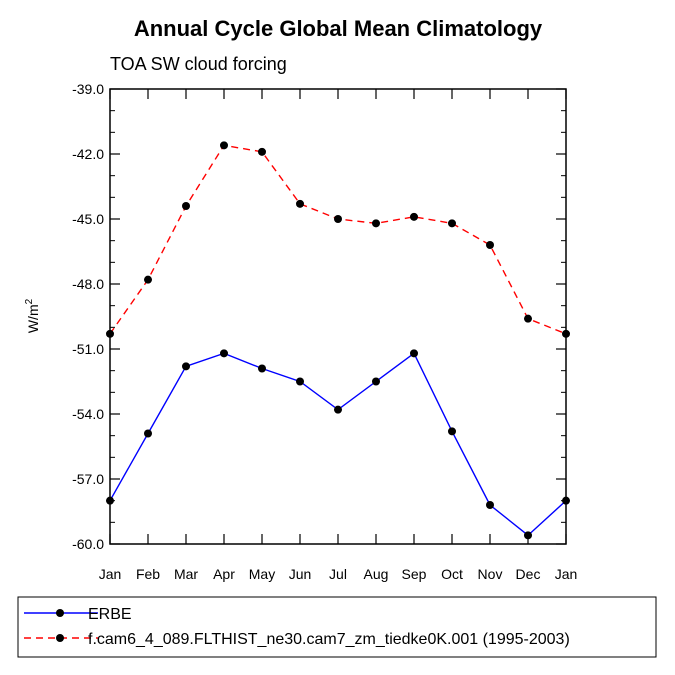 The height and width of the screenshot is (675, 675). I want to click on legend-box, so click(337, 627).